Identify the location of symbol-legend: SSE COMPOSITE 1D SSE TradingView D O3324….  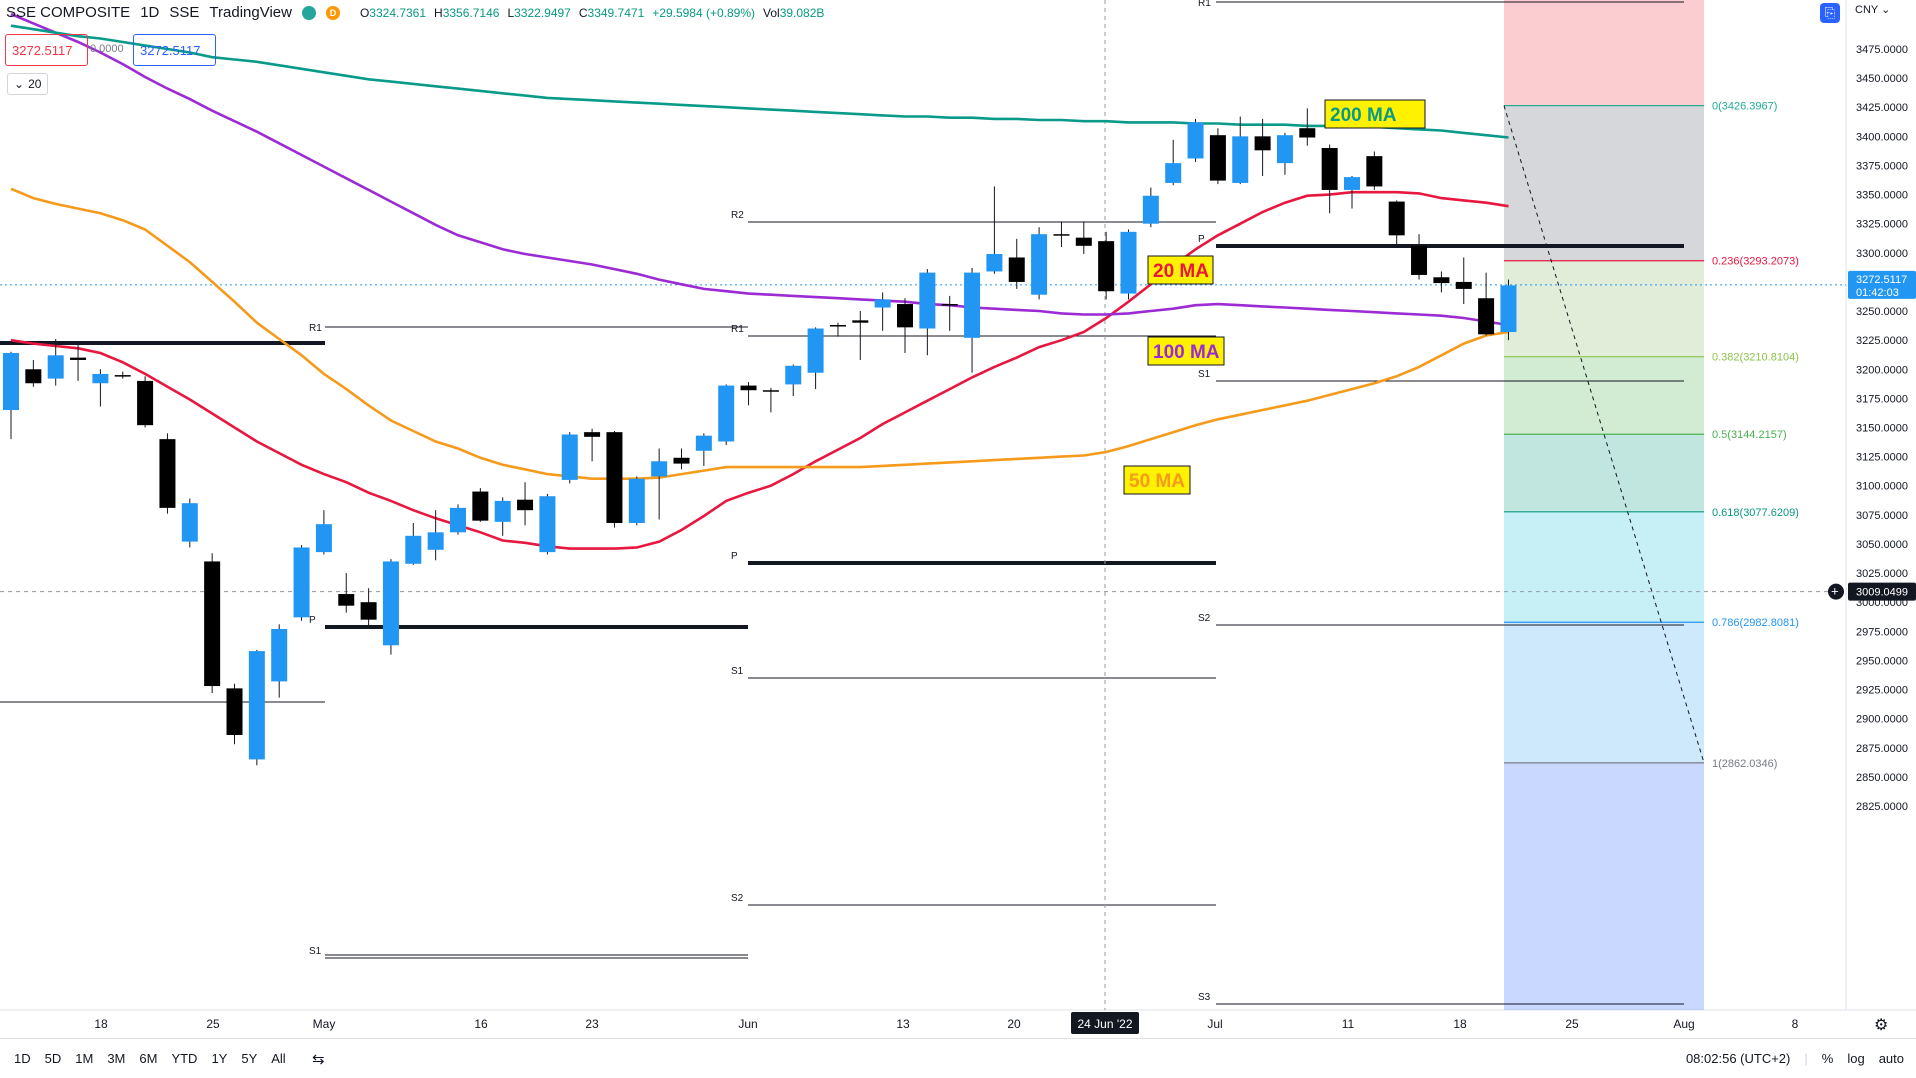
(415, 12).